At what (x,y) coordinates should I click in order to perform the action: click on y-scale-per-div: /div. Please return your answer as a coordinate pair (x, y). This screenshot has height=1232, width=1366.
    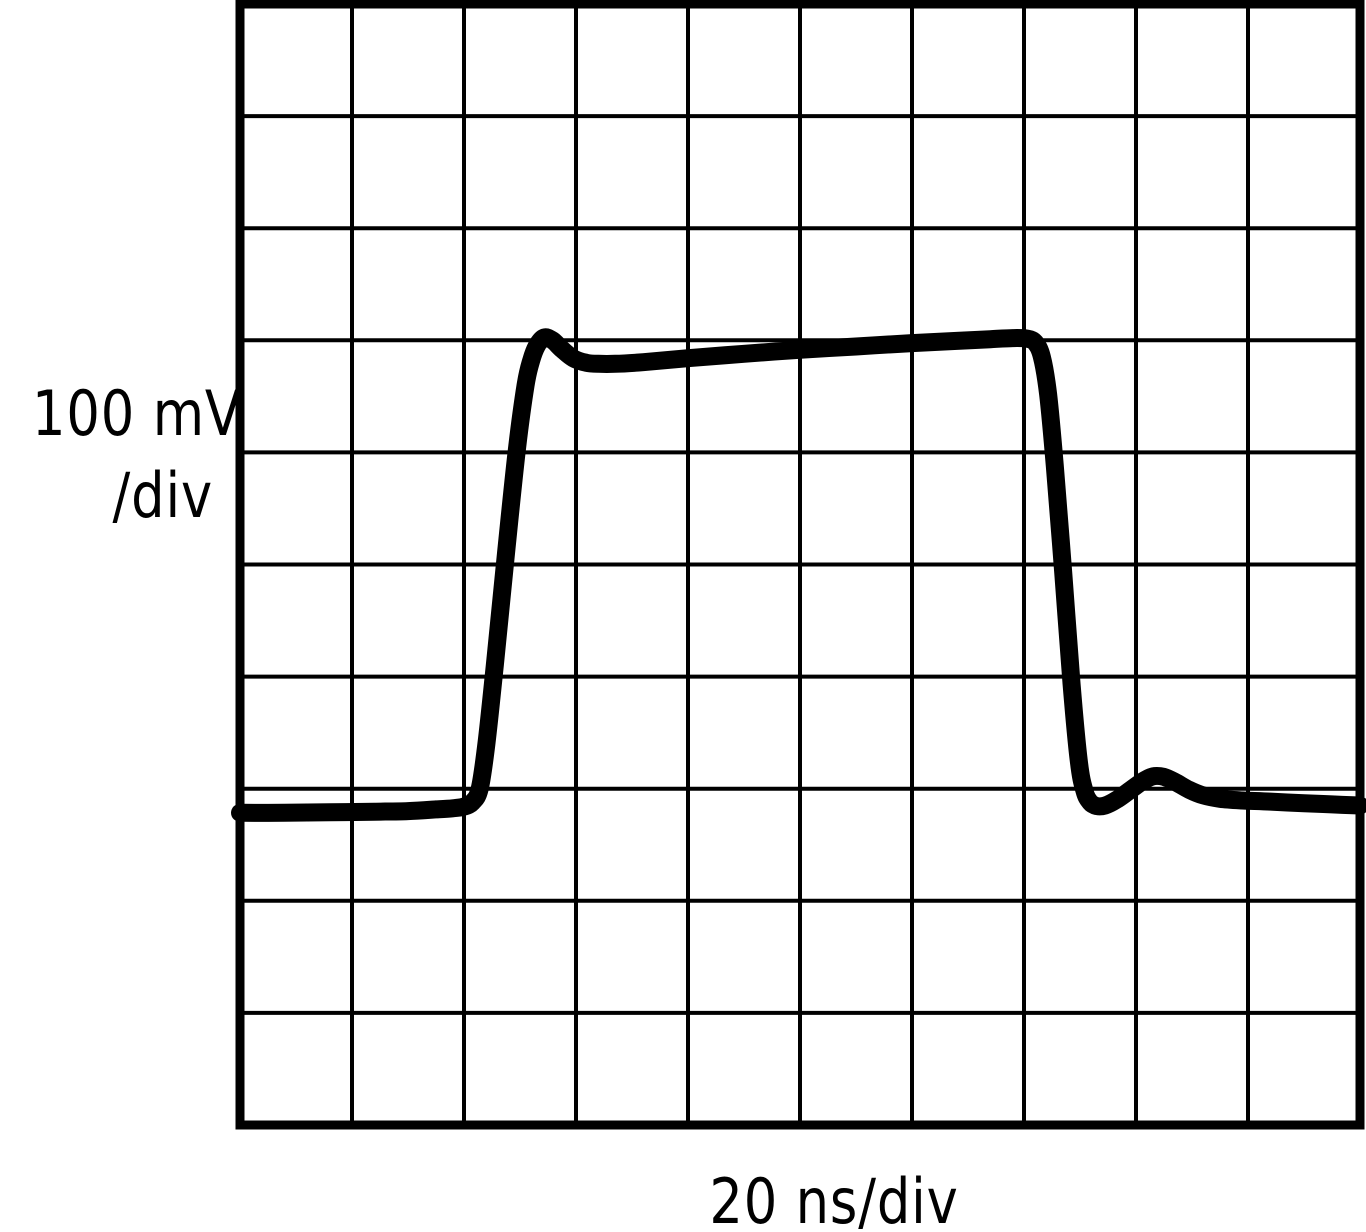
    Looking at the image, I should click on (162, 495).